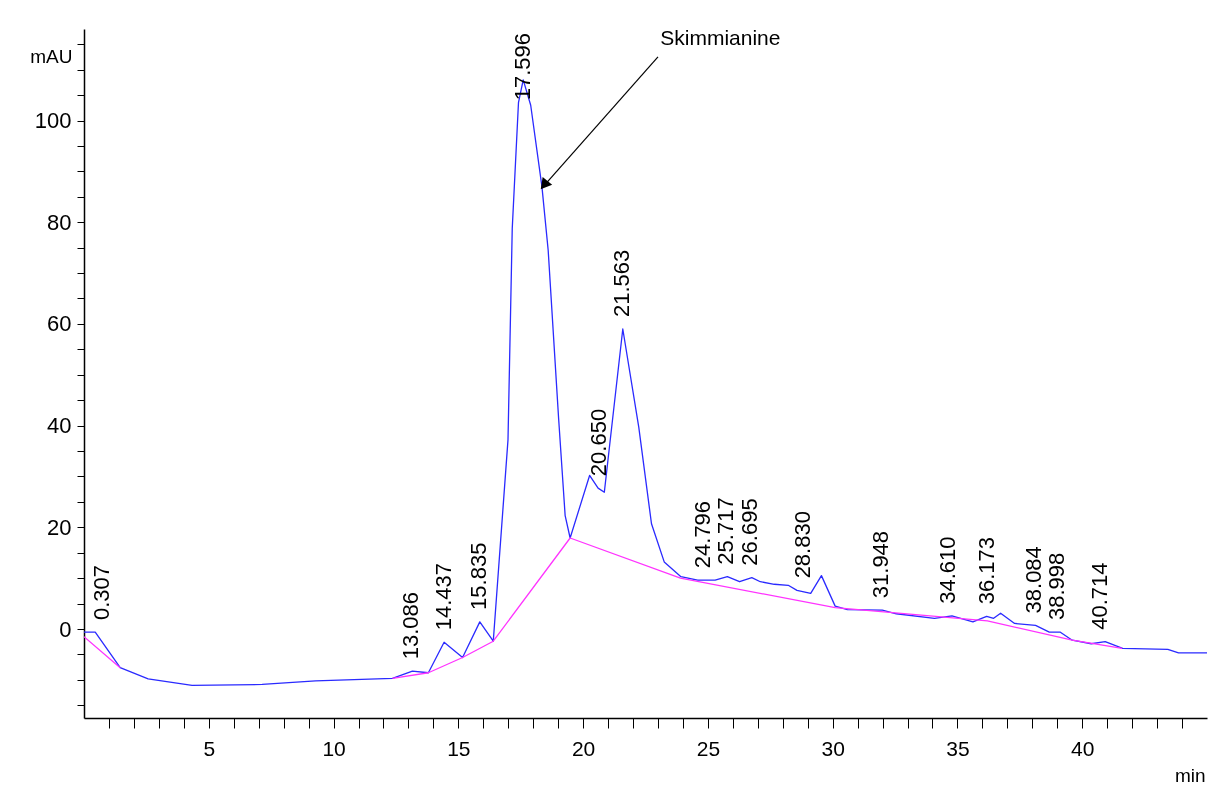 The width and height of the screenshot is (1230, 805). What do you see at coordinates (523, 67) in the screenshot?
I see `annotation: 17.596` at bounding box center [523, 67].